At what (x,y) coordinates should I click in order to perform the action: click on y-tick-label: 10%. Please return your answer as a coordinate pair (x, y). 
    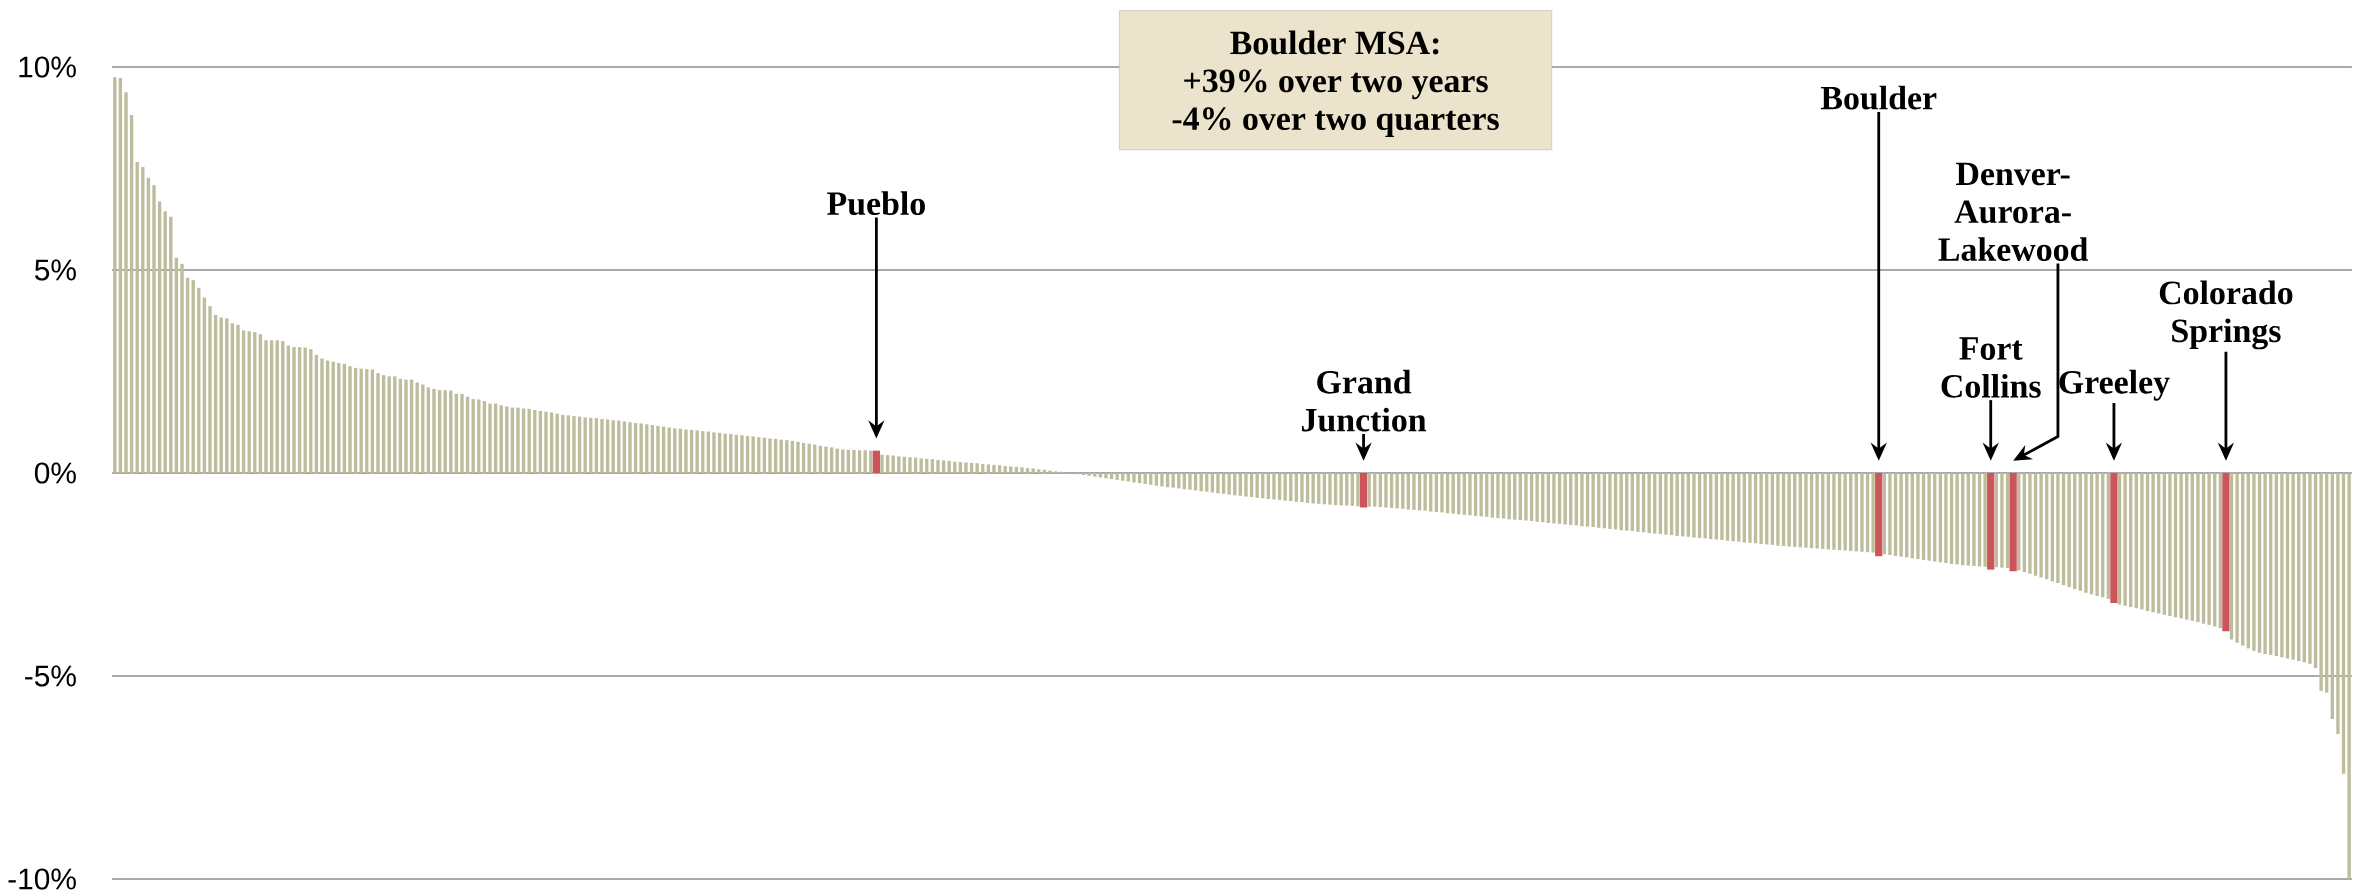
    Looking at the image, I should click on (47, 67).